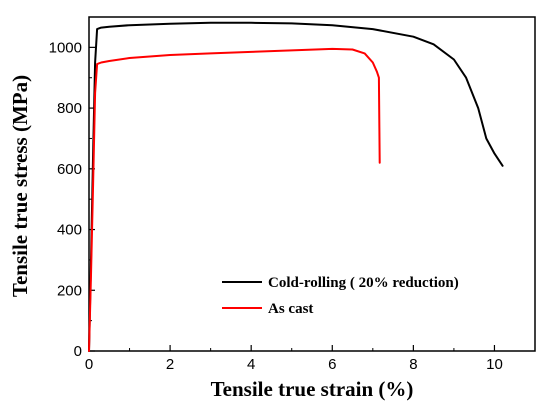  I want to click on x-tick-label: 6, so click(332, 364).